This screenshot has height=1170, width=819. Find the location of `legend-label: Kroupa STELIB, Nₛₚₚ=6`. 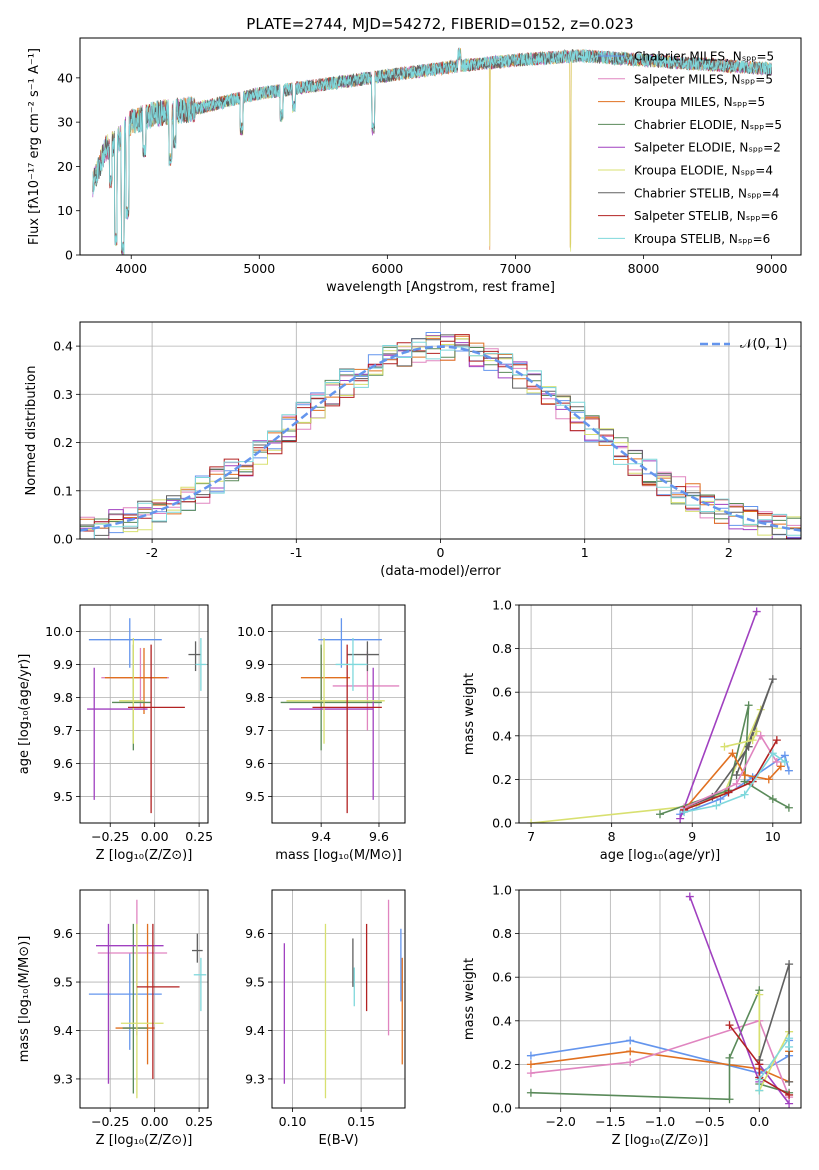

legend-label: Kroupa STELIB, Nₛₚₚ=6 is located at coordinates (702, 239).